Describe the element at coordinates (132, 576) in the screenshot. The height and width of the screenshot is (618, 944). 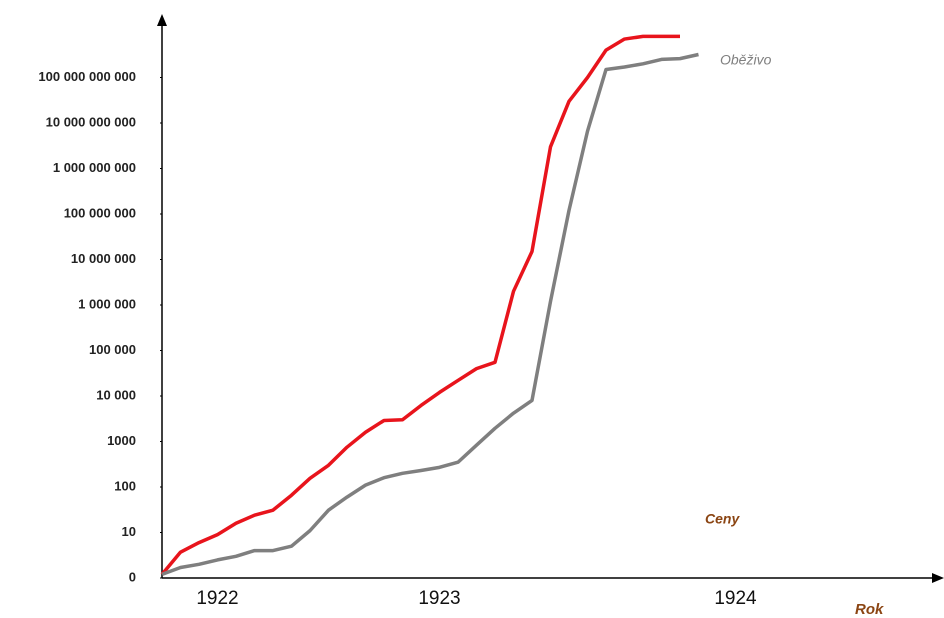
I see `y-tick-label: 0` at that location.